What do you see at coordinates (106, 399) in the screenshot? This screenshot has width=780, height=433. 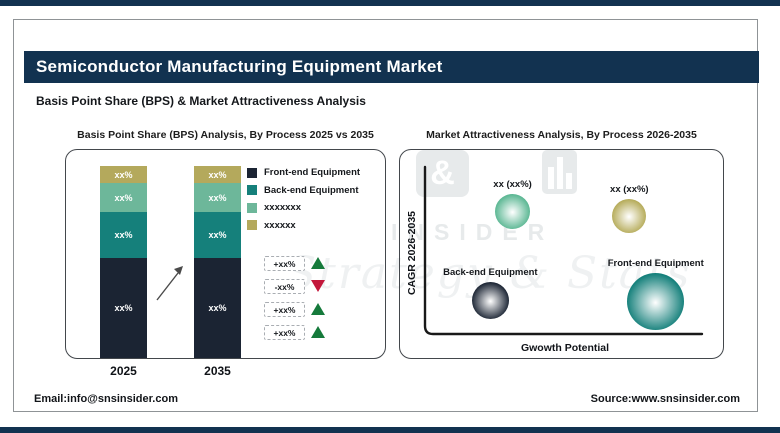 I see `footer-email: Email:info@snsinsider.com` at bounding box center [106, 399].